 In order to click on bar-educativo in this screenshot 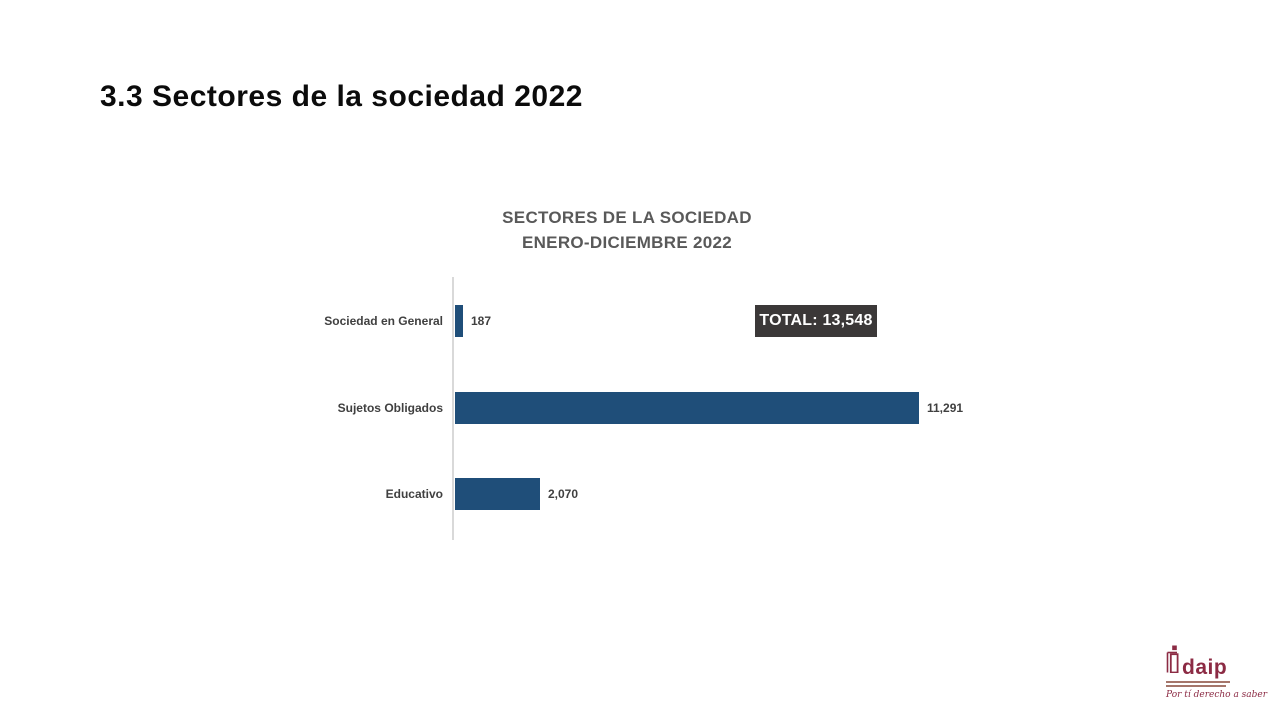, I will do `click(497, 494)`.